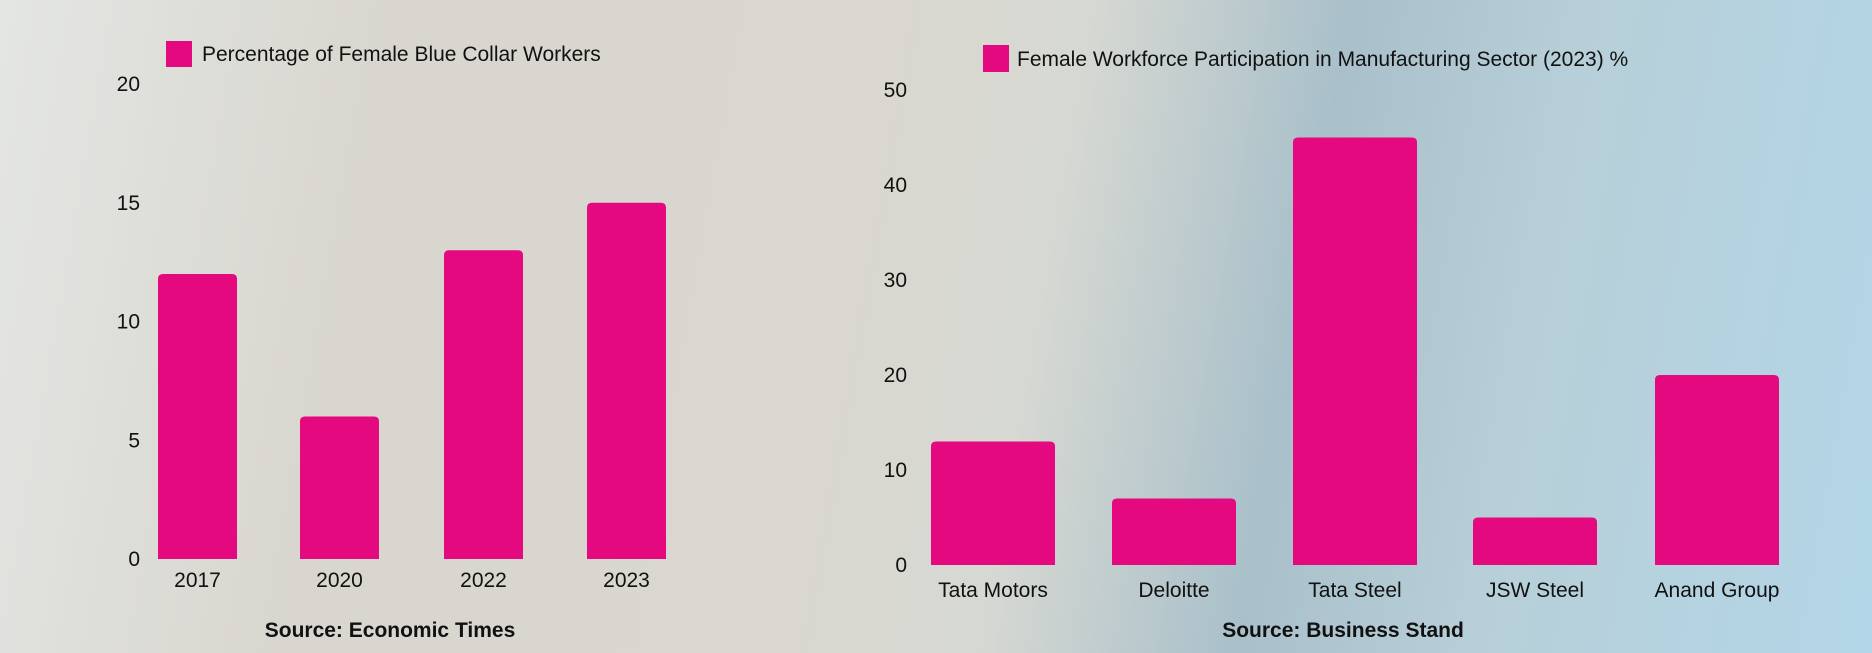  Describe the element at coordinates (1354, 590) in the screenshot. I see `x-category-label: Tata Steel` at that location.